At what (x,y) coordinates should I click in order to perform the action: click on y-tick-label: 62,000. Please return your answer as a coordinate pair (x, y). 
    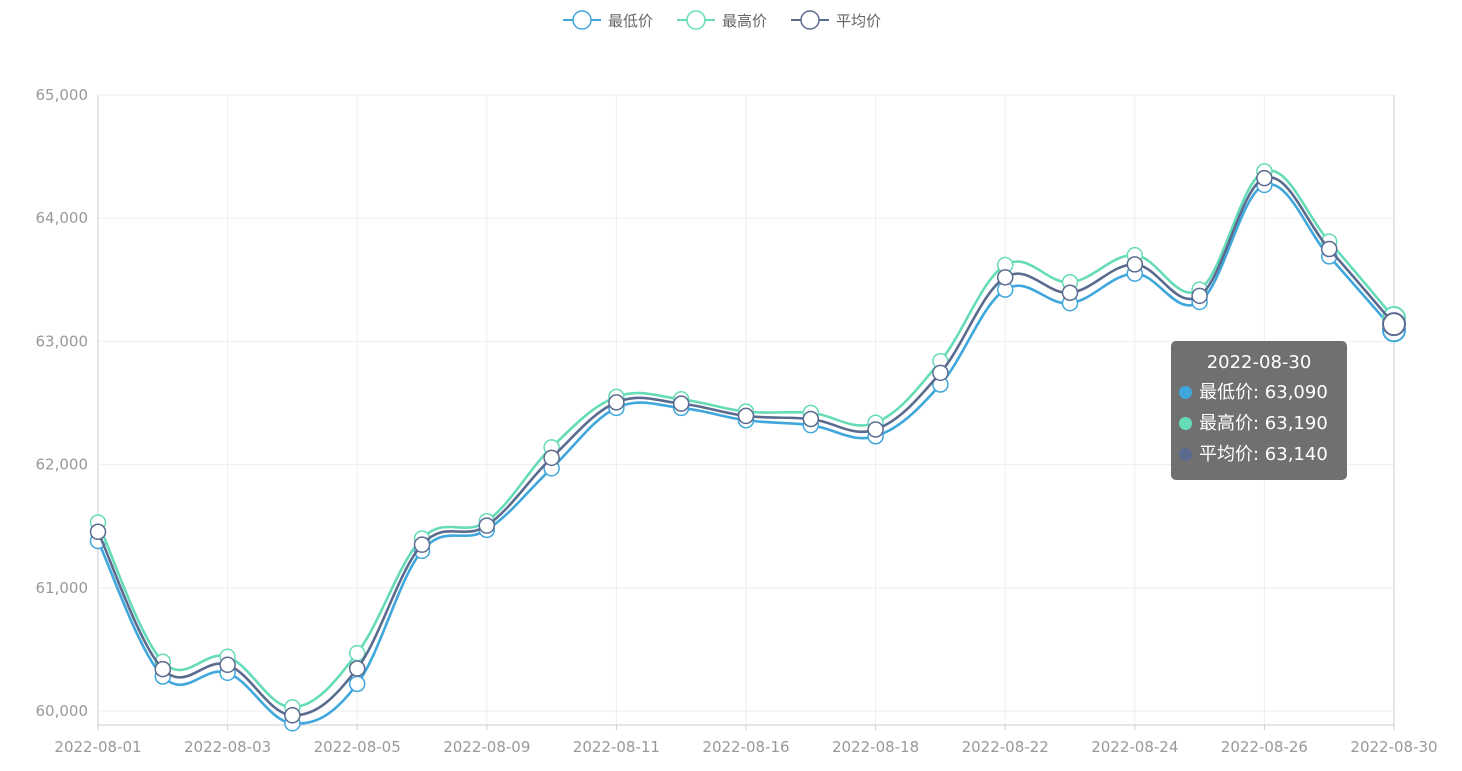
    Looking at the image, I should click on (62, 465).